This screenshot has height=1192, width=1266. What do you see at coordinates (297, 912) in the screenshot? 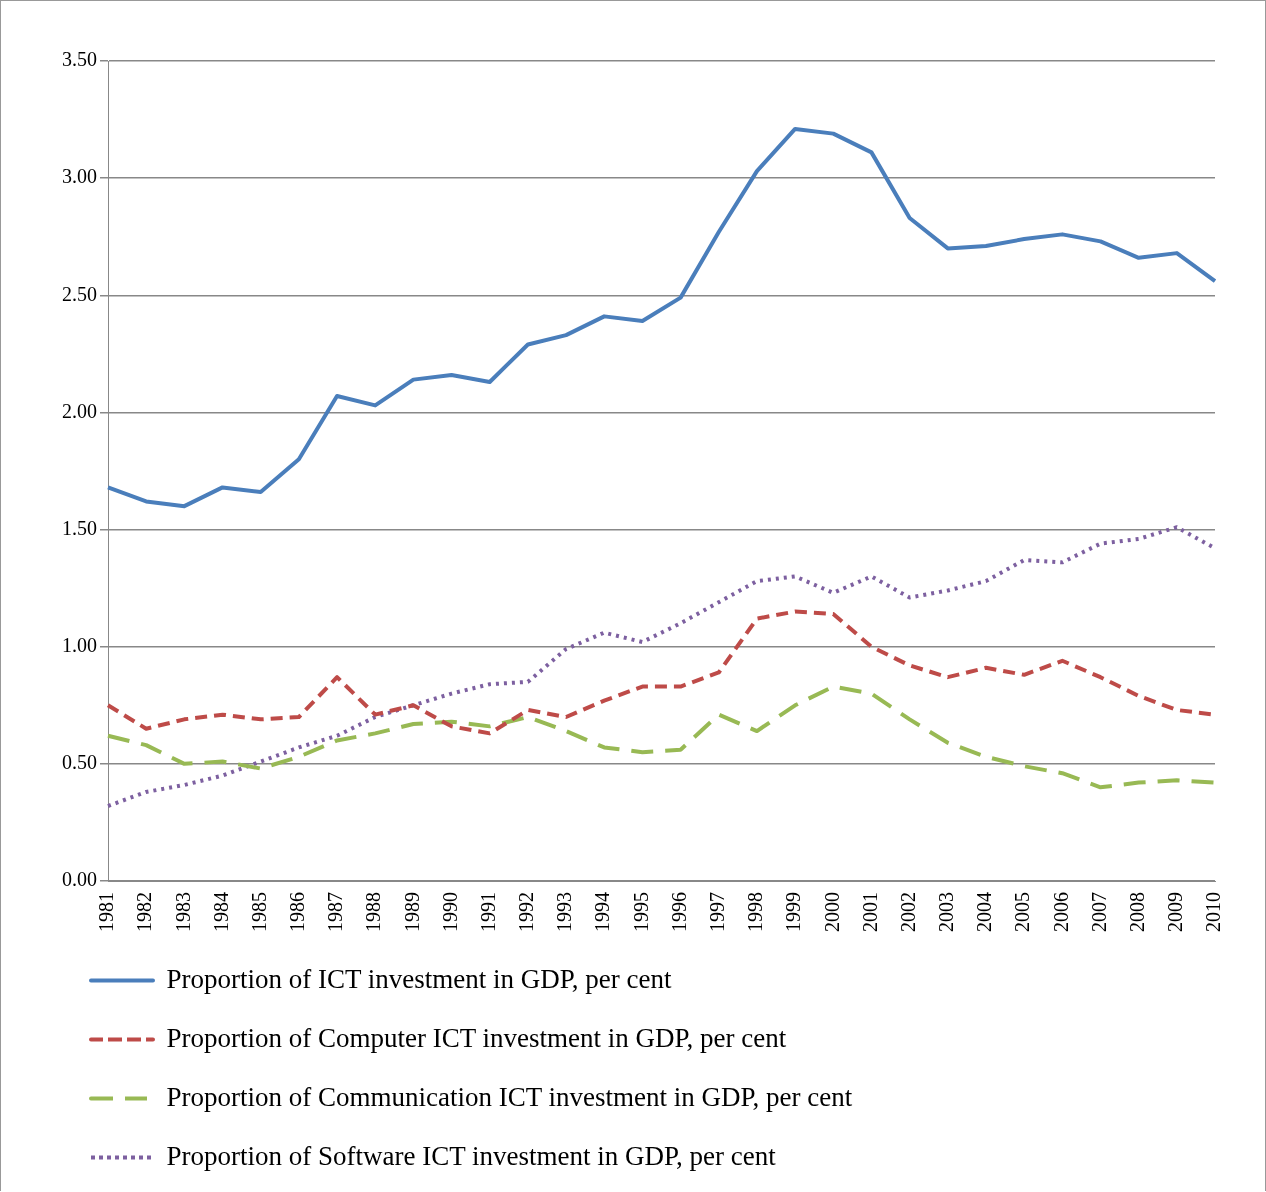
I see `x-tick-label: 1986` at bounding box center [297, 912].